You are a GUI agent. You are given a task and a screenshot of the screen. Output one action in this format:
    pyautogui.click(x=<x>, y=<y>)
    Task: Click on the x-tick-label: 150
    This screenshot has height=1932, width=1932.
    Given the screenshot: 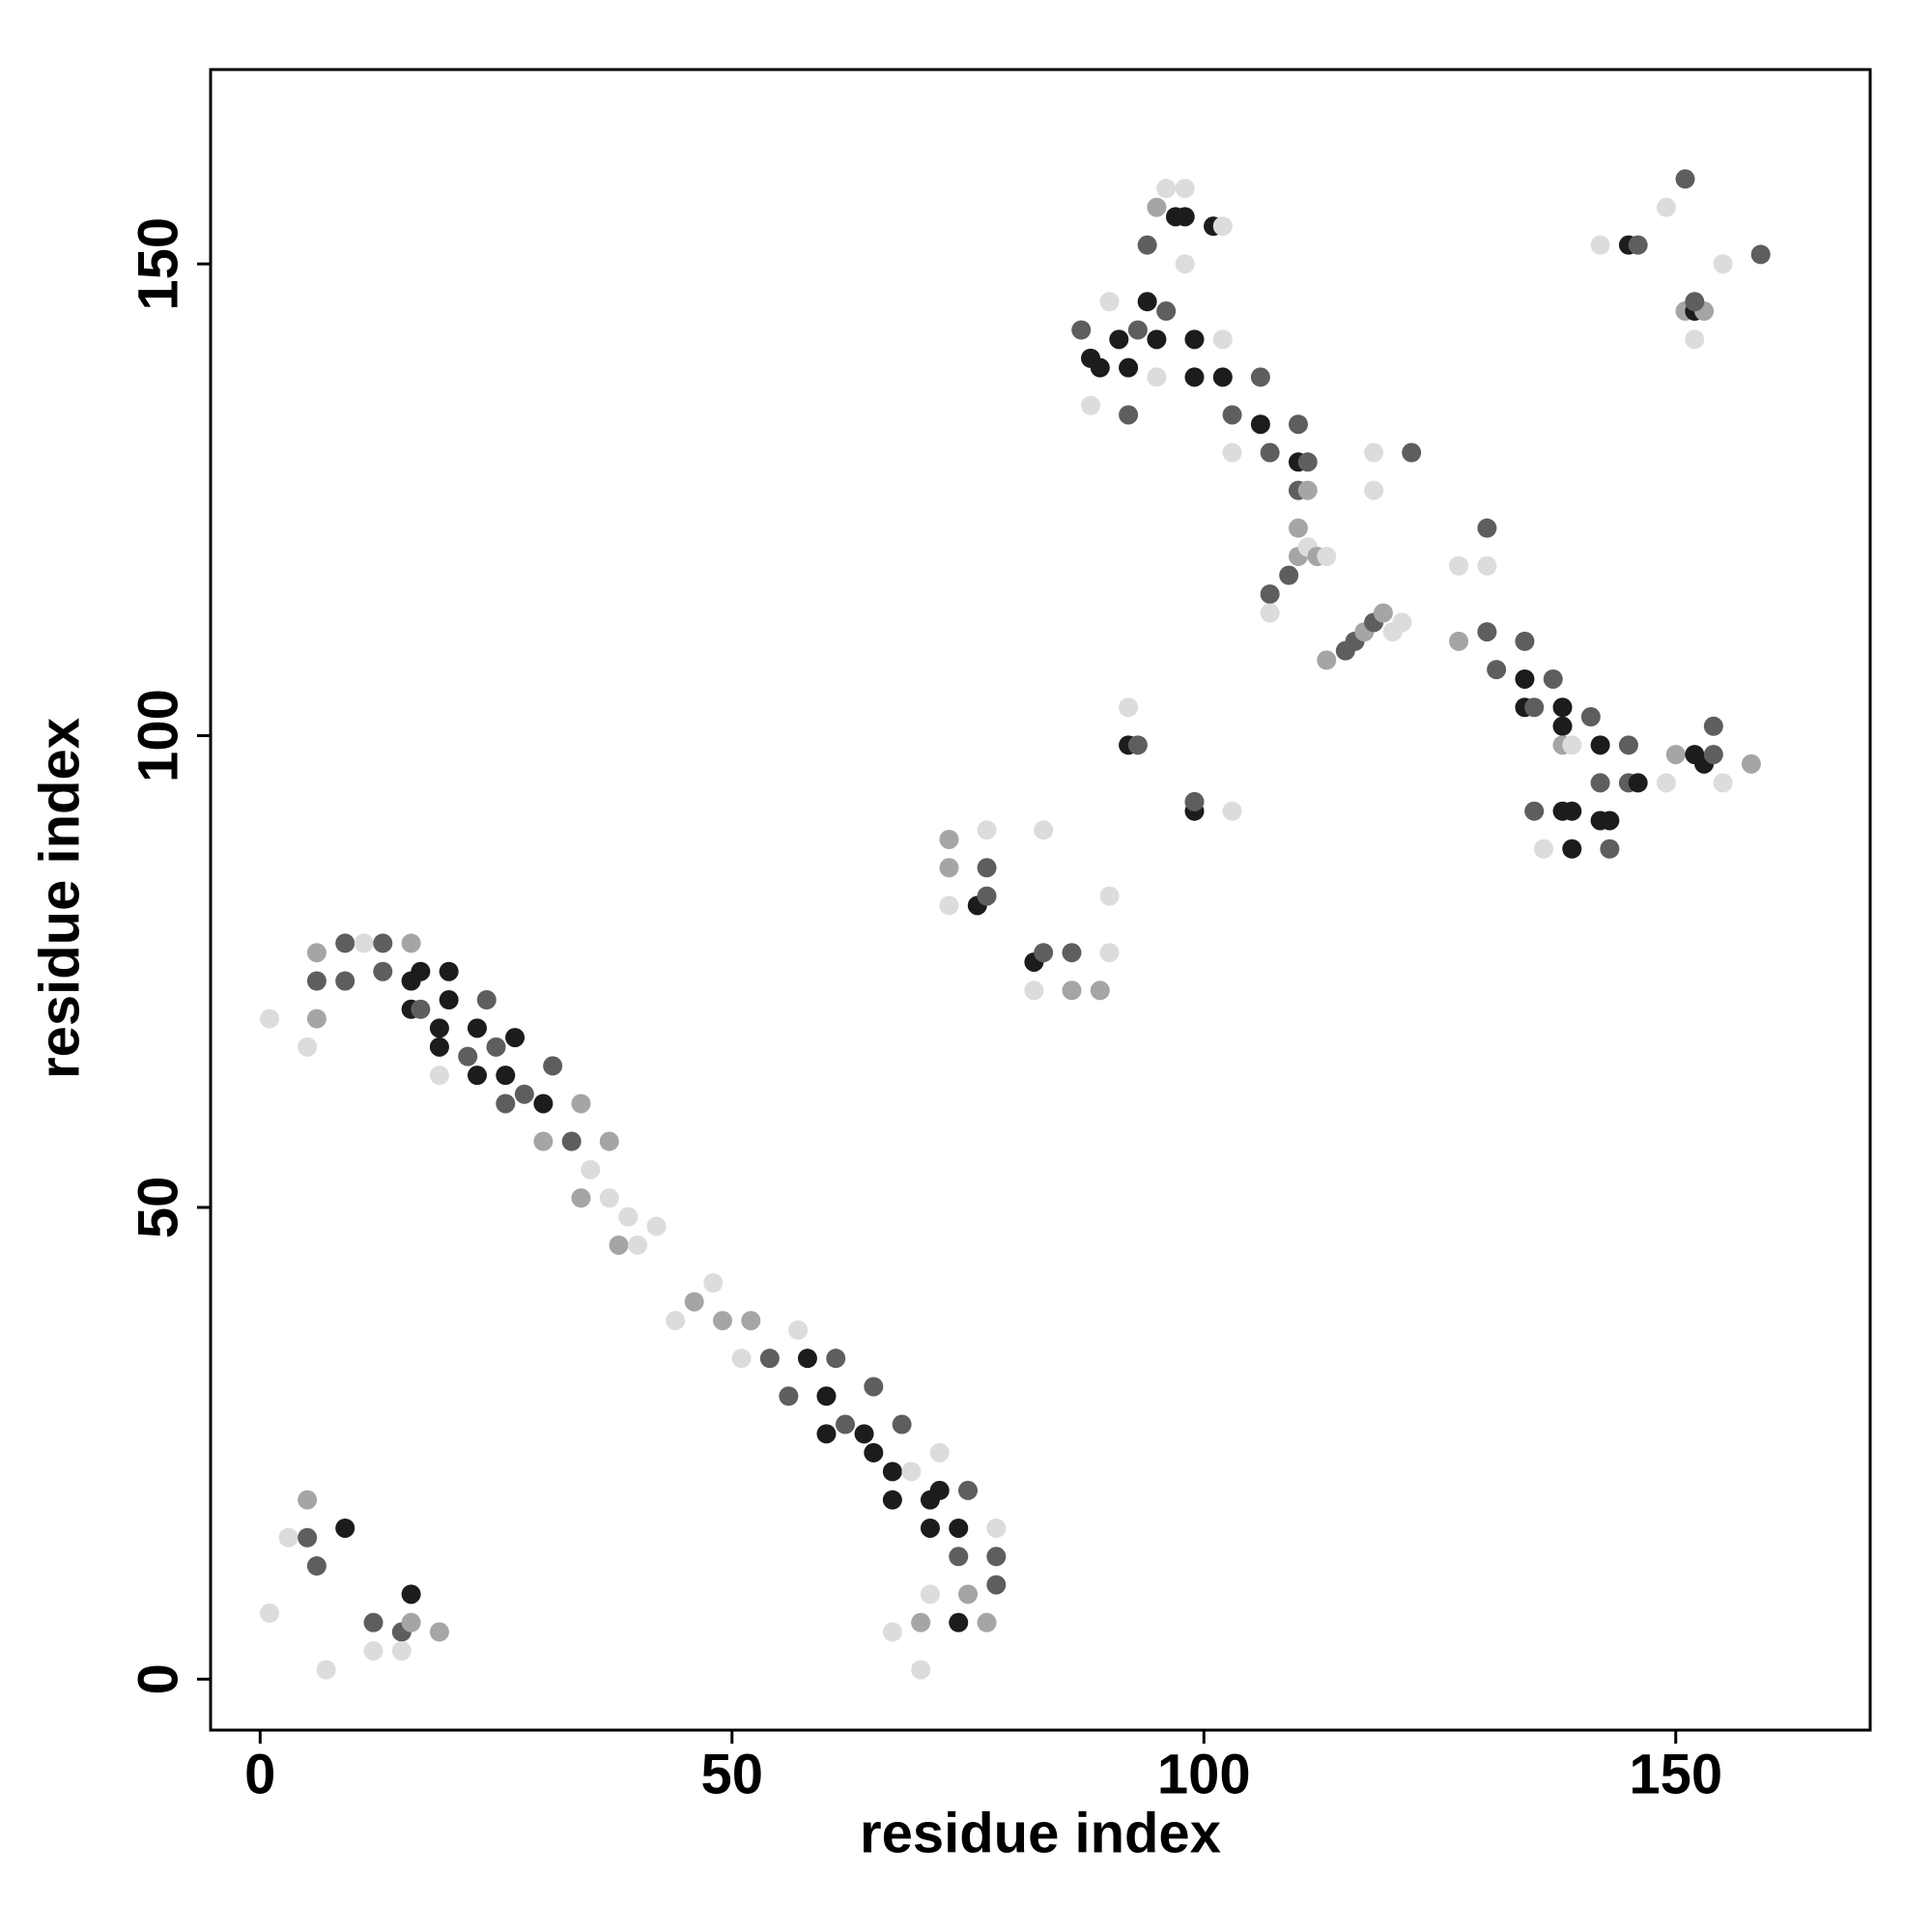 What is the action you would take?
    pyautogui.click(x=1675, y=1774)
    